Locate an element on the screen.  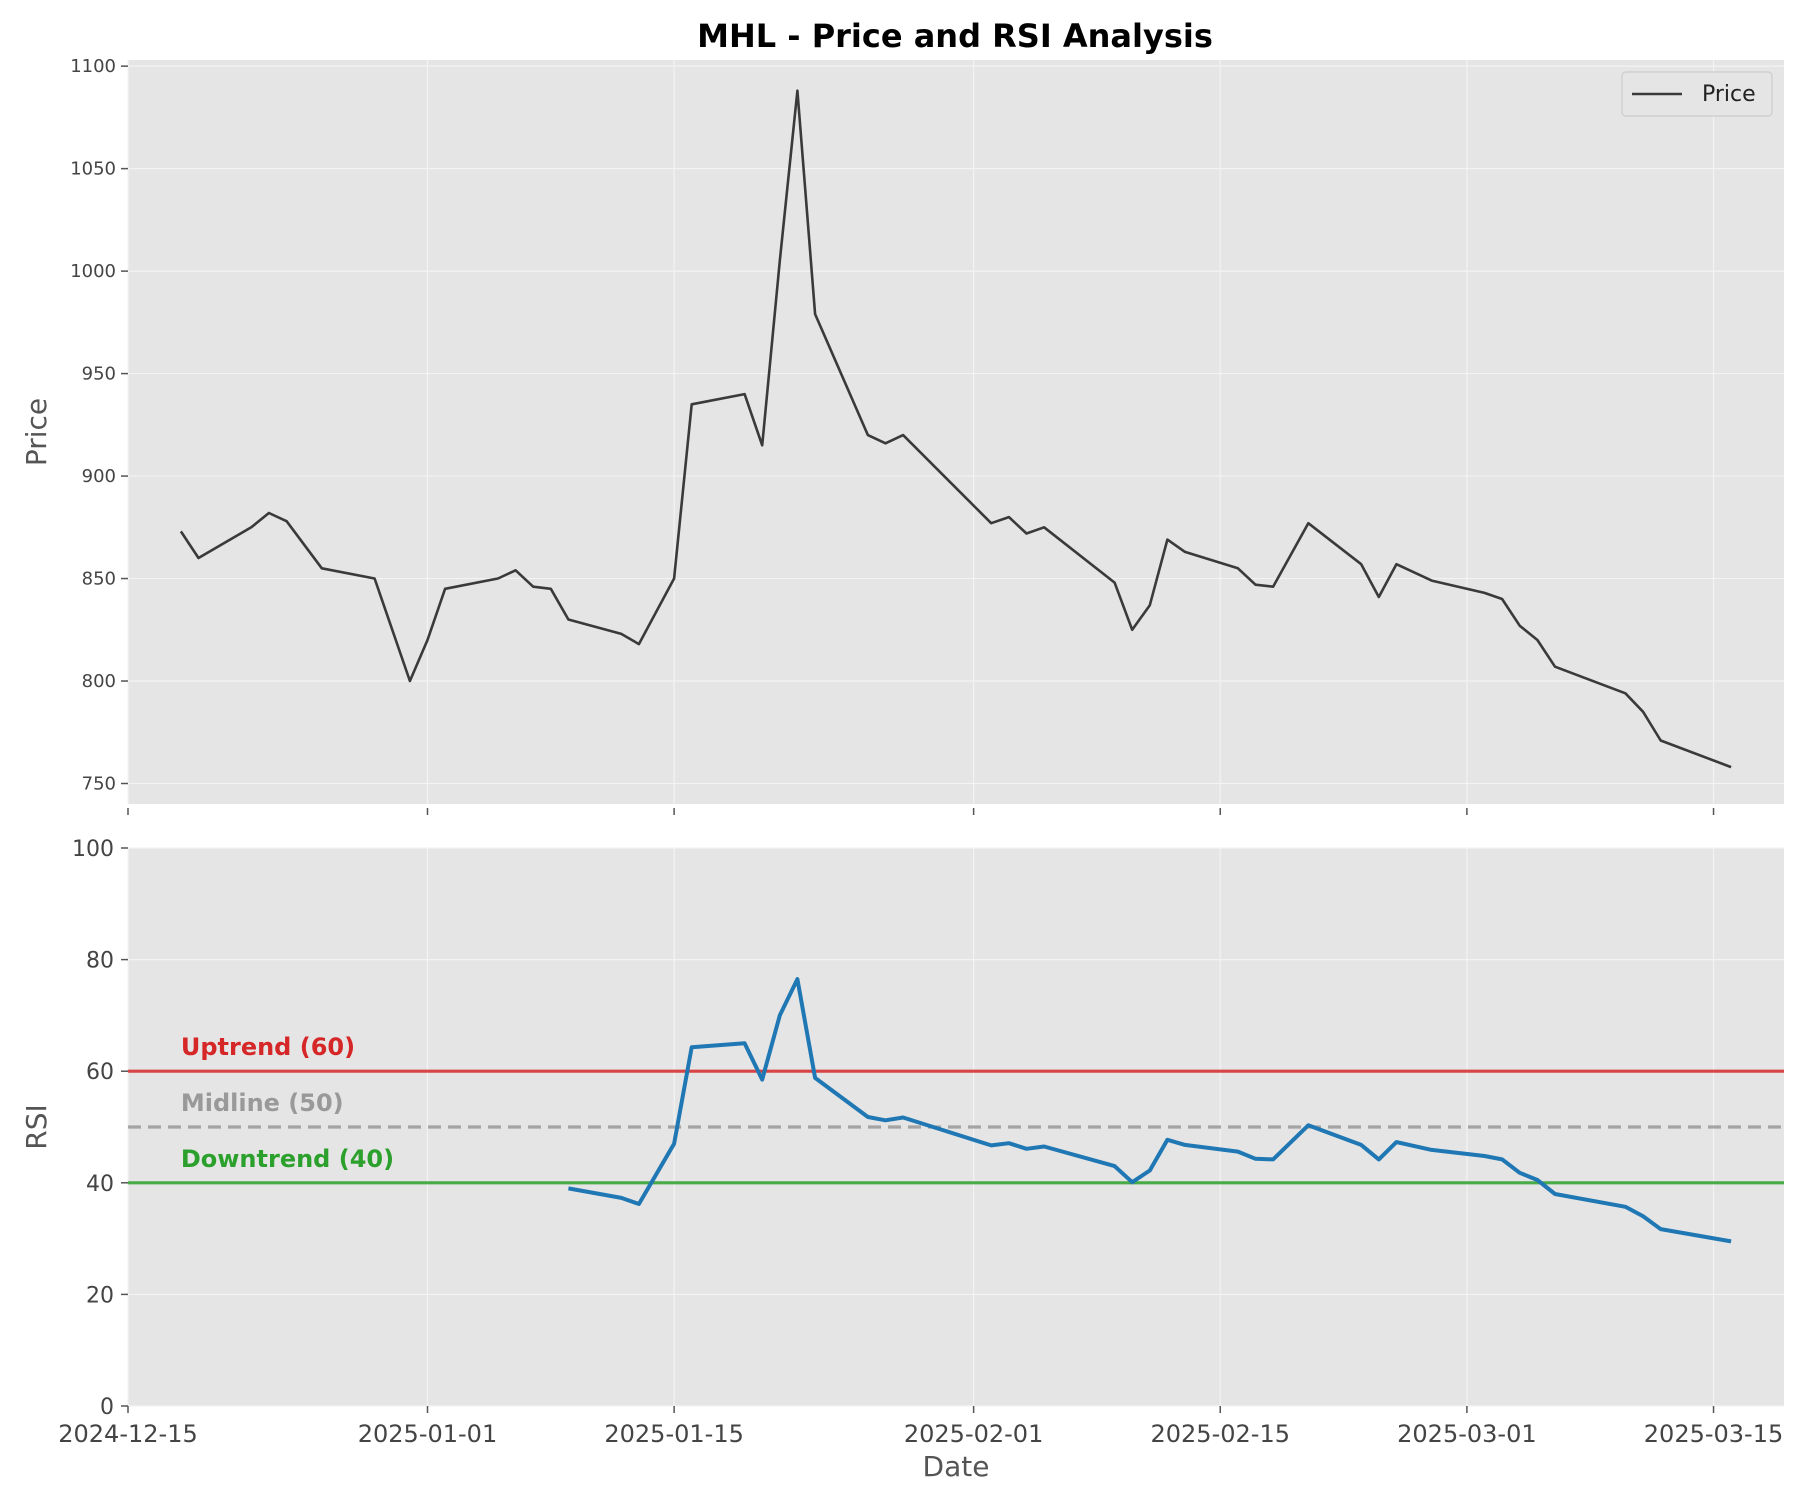
rsi-y-axis-label: RSI is located at coordinates (36, 1127).